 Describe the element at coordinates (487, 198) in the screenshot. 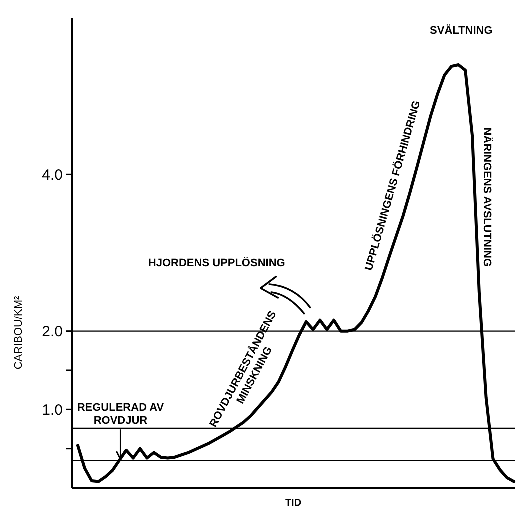

I see `annotation: NÄRINGENS AVSLUTNING` at that location.